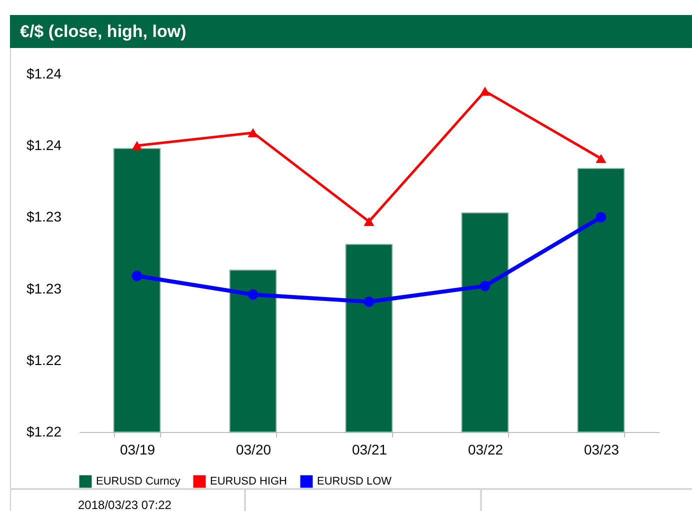  Describe the element at coordinates (249, 482) in the screenshot. I see `legend-label: EURUSD HIGH` at that location.